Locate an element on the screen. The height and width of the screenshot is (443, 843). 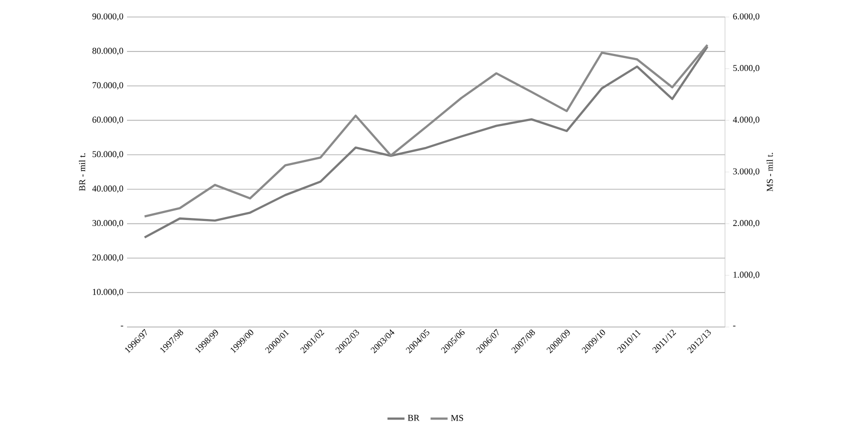
y-tick-label: 20.000,0 is located at coordinates (108, 258).